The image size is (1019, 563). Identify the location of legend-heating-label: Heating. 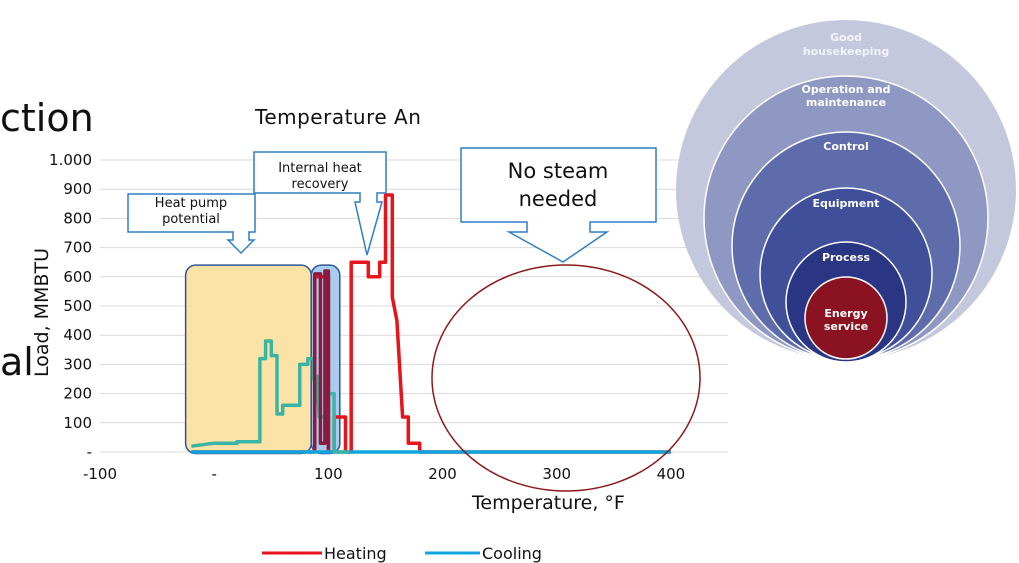
(355, 553).